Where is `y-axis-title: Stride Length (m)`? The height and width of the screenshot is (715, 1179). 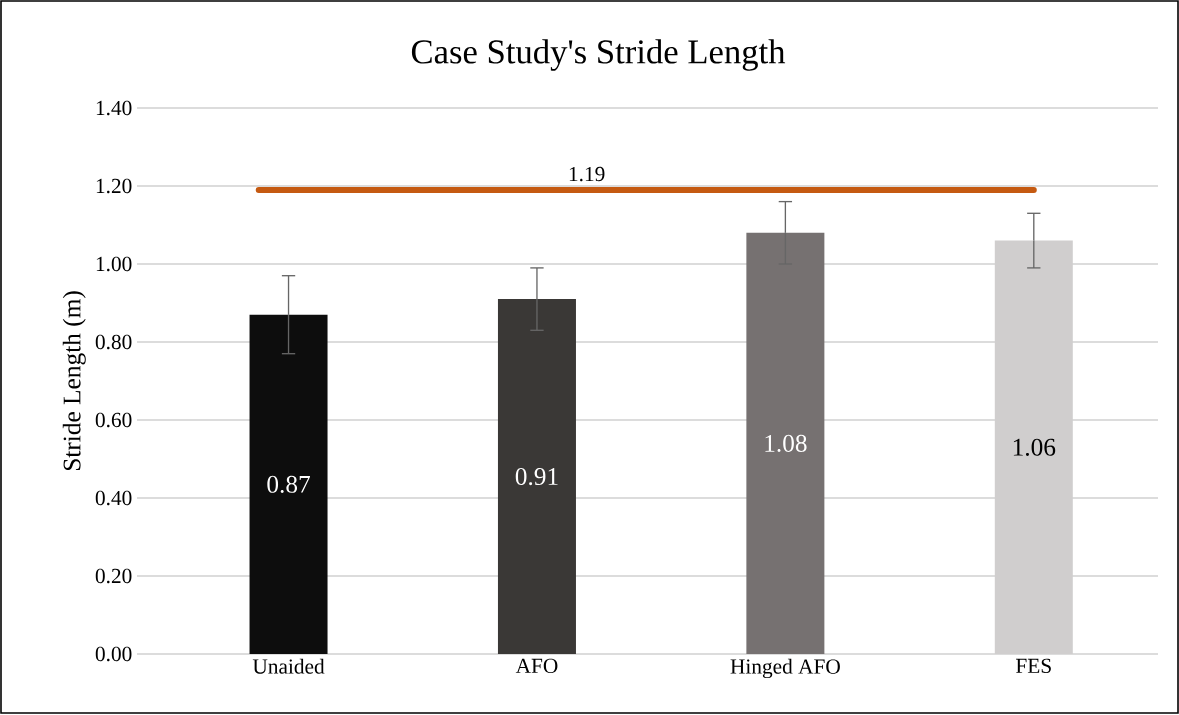
y-axis-title: Stride Length (m) is located at coordinates (74, 381).